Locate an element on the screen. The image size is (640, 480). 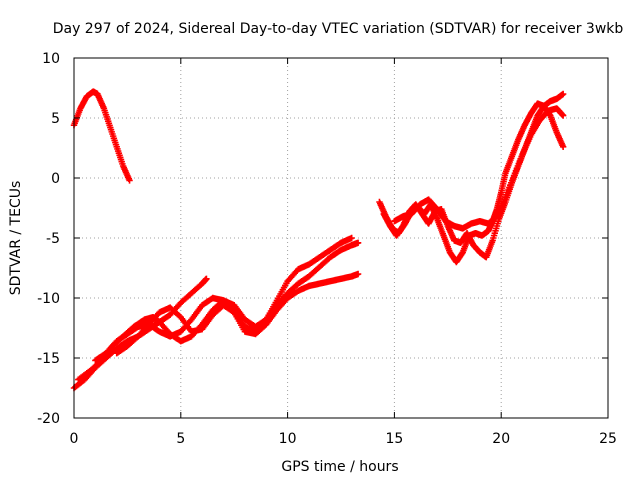
x-tick-label: 15 is located at coordinates (394, 439).